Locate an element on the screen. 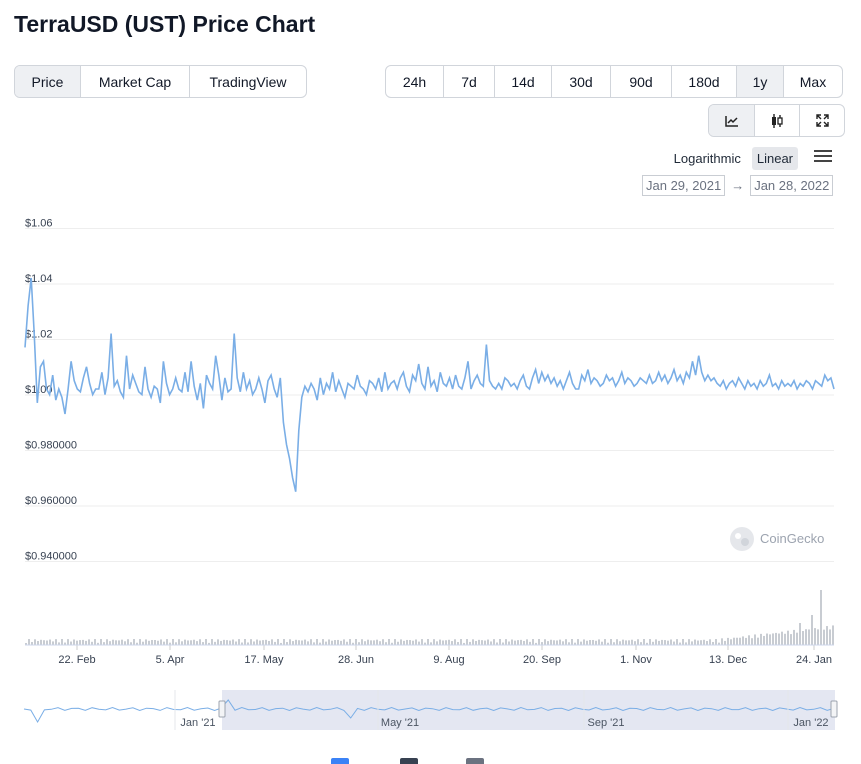  range-max: Max is located at coordinates (813, 81).